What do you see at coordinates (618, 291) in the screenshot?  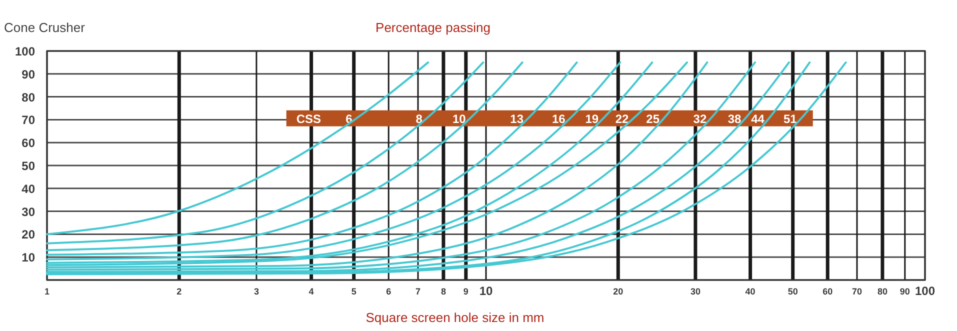 I see `x-tick-label: 20` at bounding box center [618, 291].